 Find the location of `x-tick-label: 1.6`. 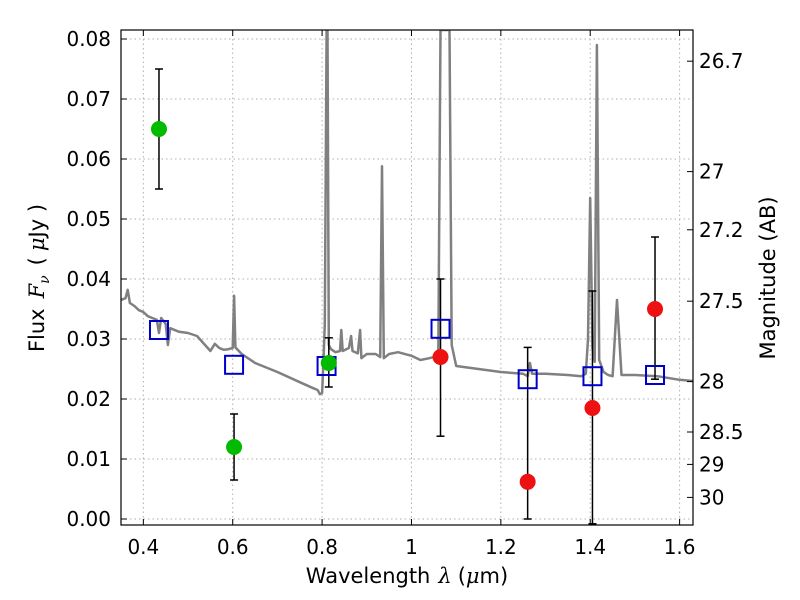

x-tick-label: 1.6 is located at coordinates (680, 547).